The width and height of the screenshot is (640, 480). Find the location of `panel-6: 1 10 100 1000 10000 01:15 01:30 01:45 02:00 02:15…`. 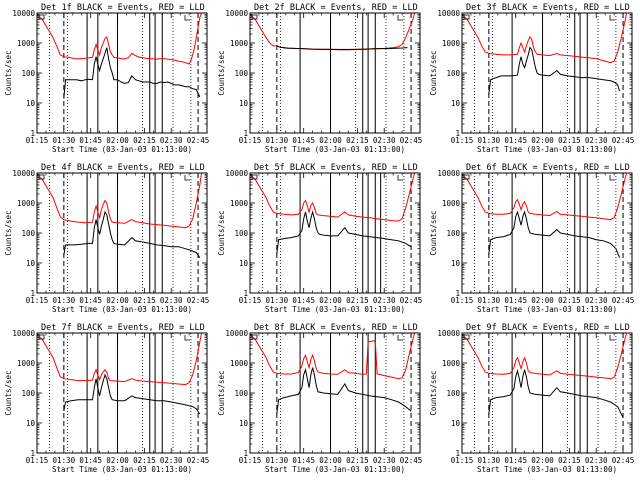

panel-6: 1 10 100 1000 10000 01:15 01:30 01:45 02:00 02:15… is located at coordinates (531, 238).